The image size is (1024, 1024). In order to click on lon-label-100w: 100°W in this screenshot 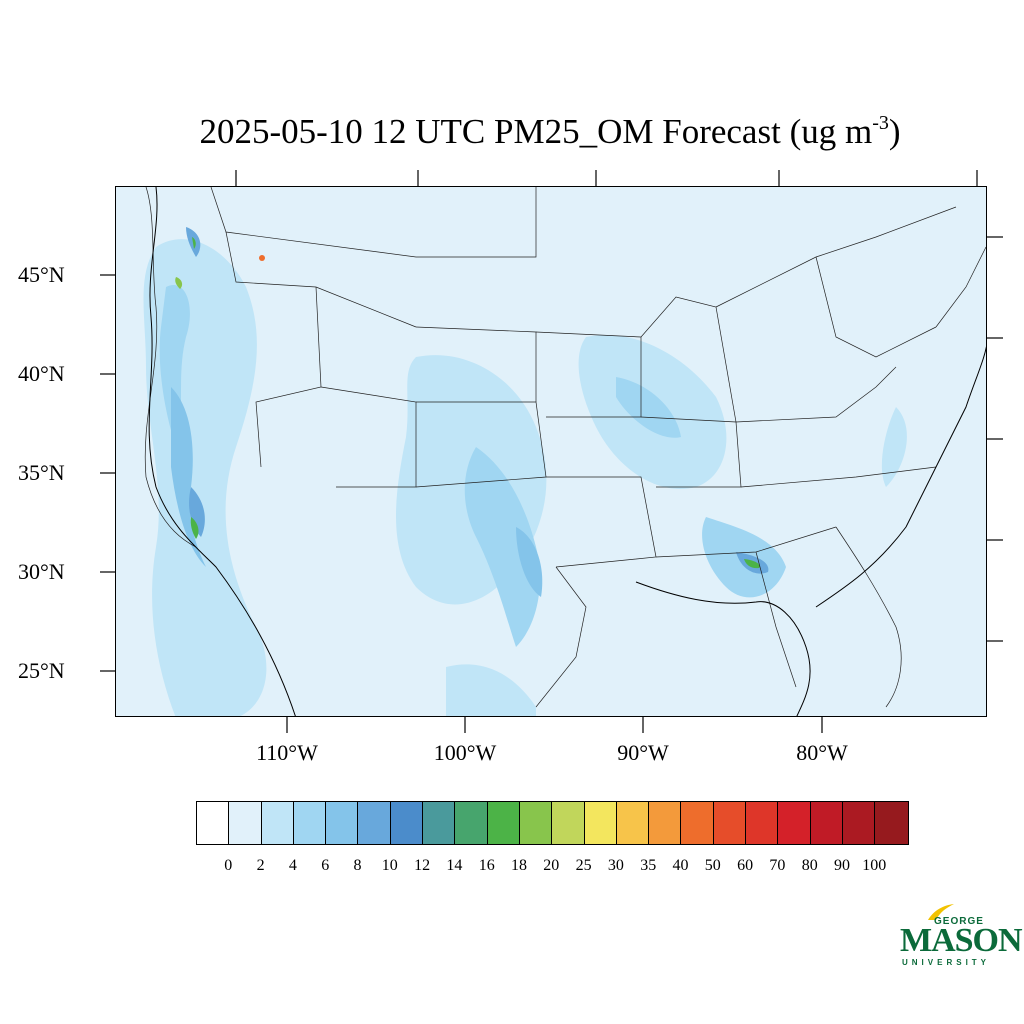, I will do `click(465, 752)`.